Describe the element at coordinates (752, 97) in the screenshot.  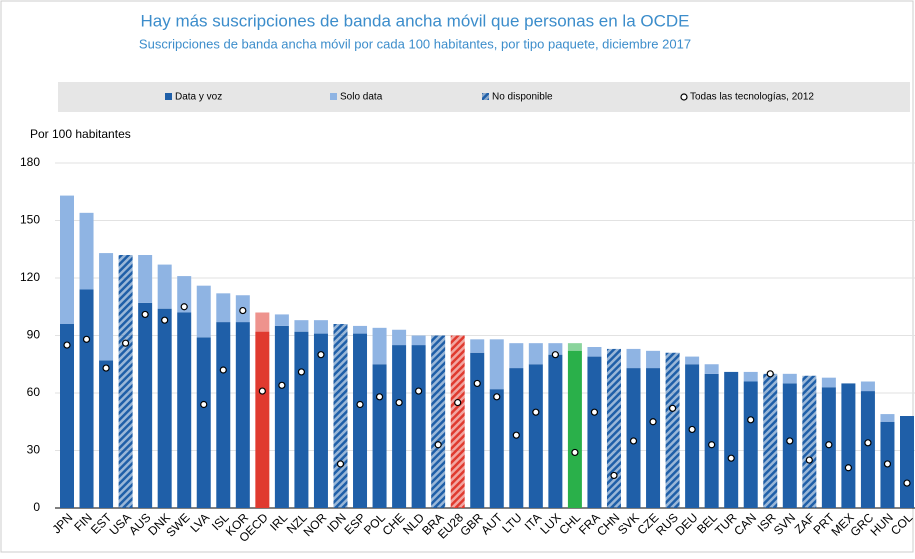
I see `legend-label: Todas las tecnologías, 2012` at that location.